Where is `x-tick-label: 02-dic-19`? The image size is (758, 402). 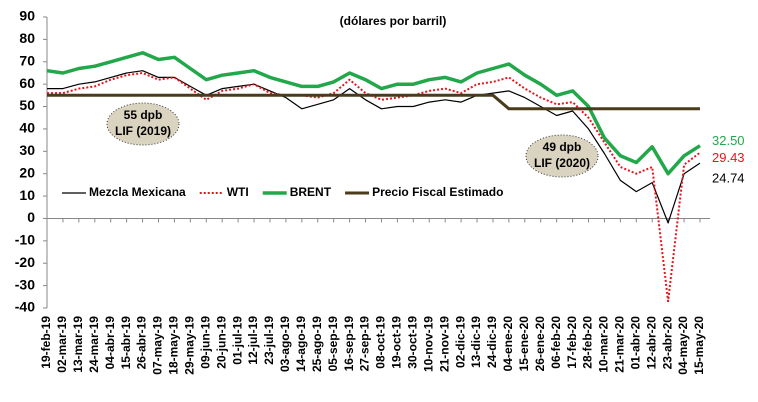
x-tick-label: 02-dic-19 is located at coordinates (460, 342).